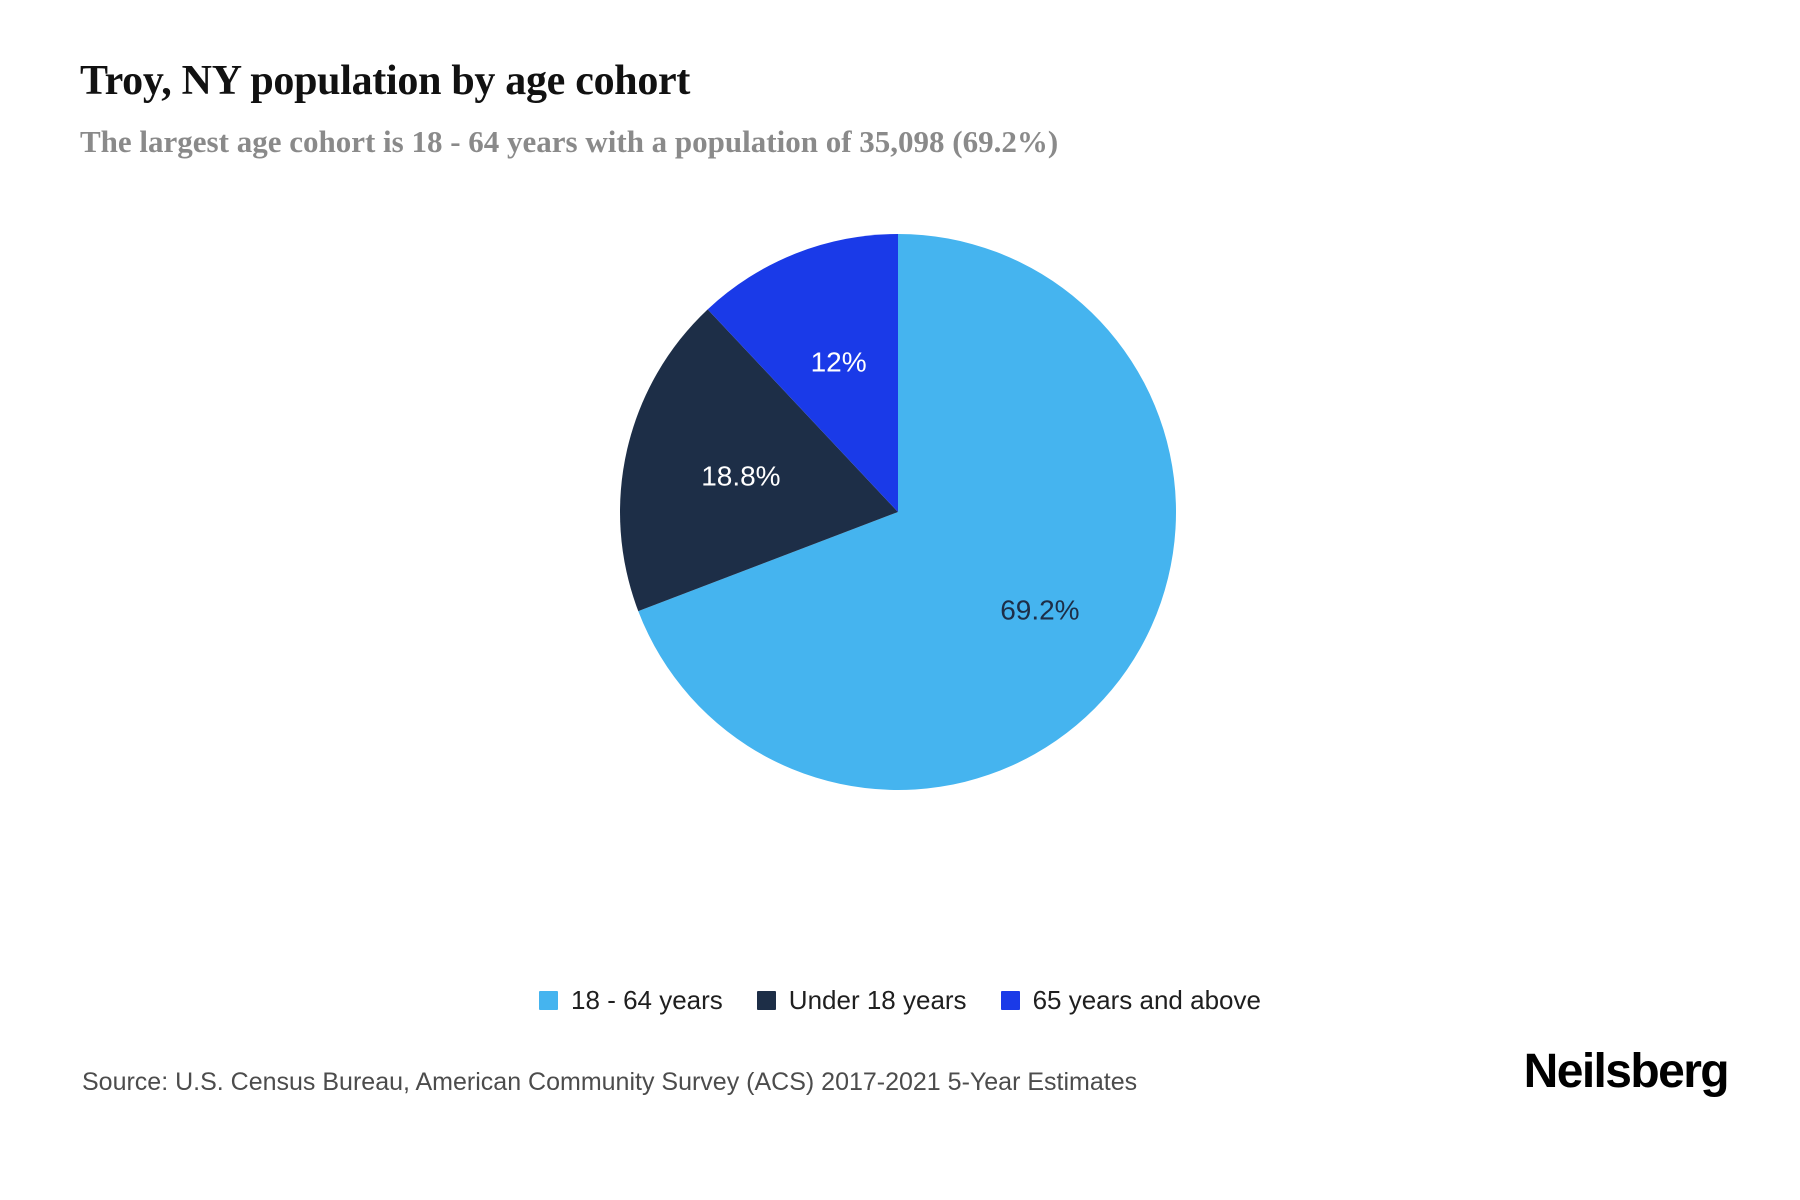  I want to click on neilsberg-logo: Neilsberg, so click(1626, 1071).